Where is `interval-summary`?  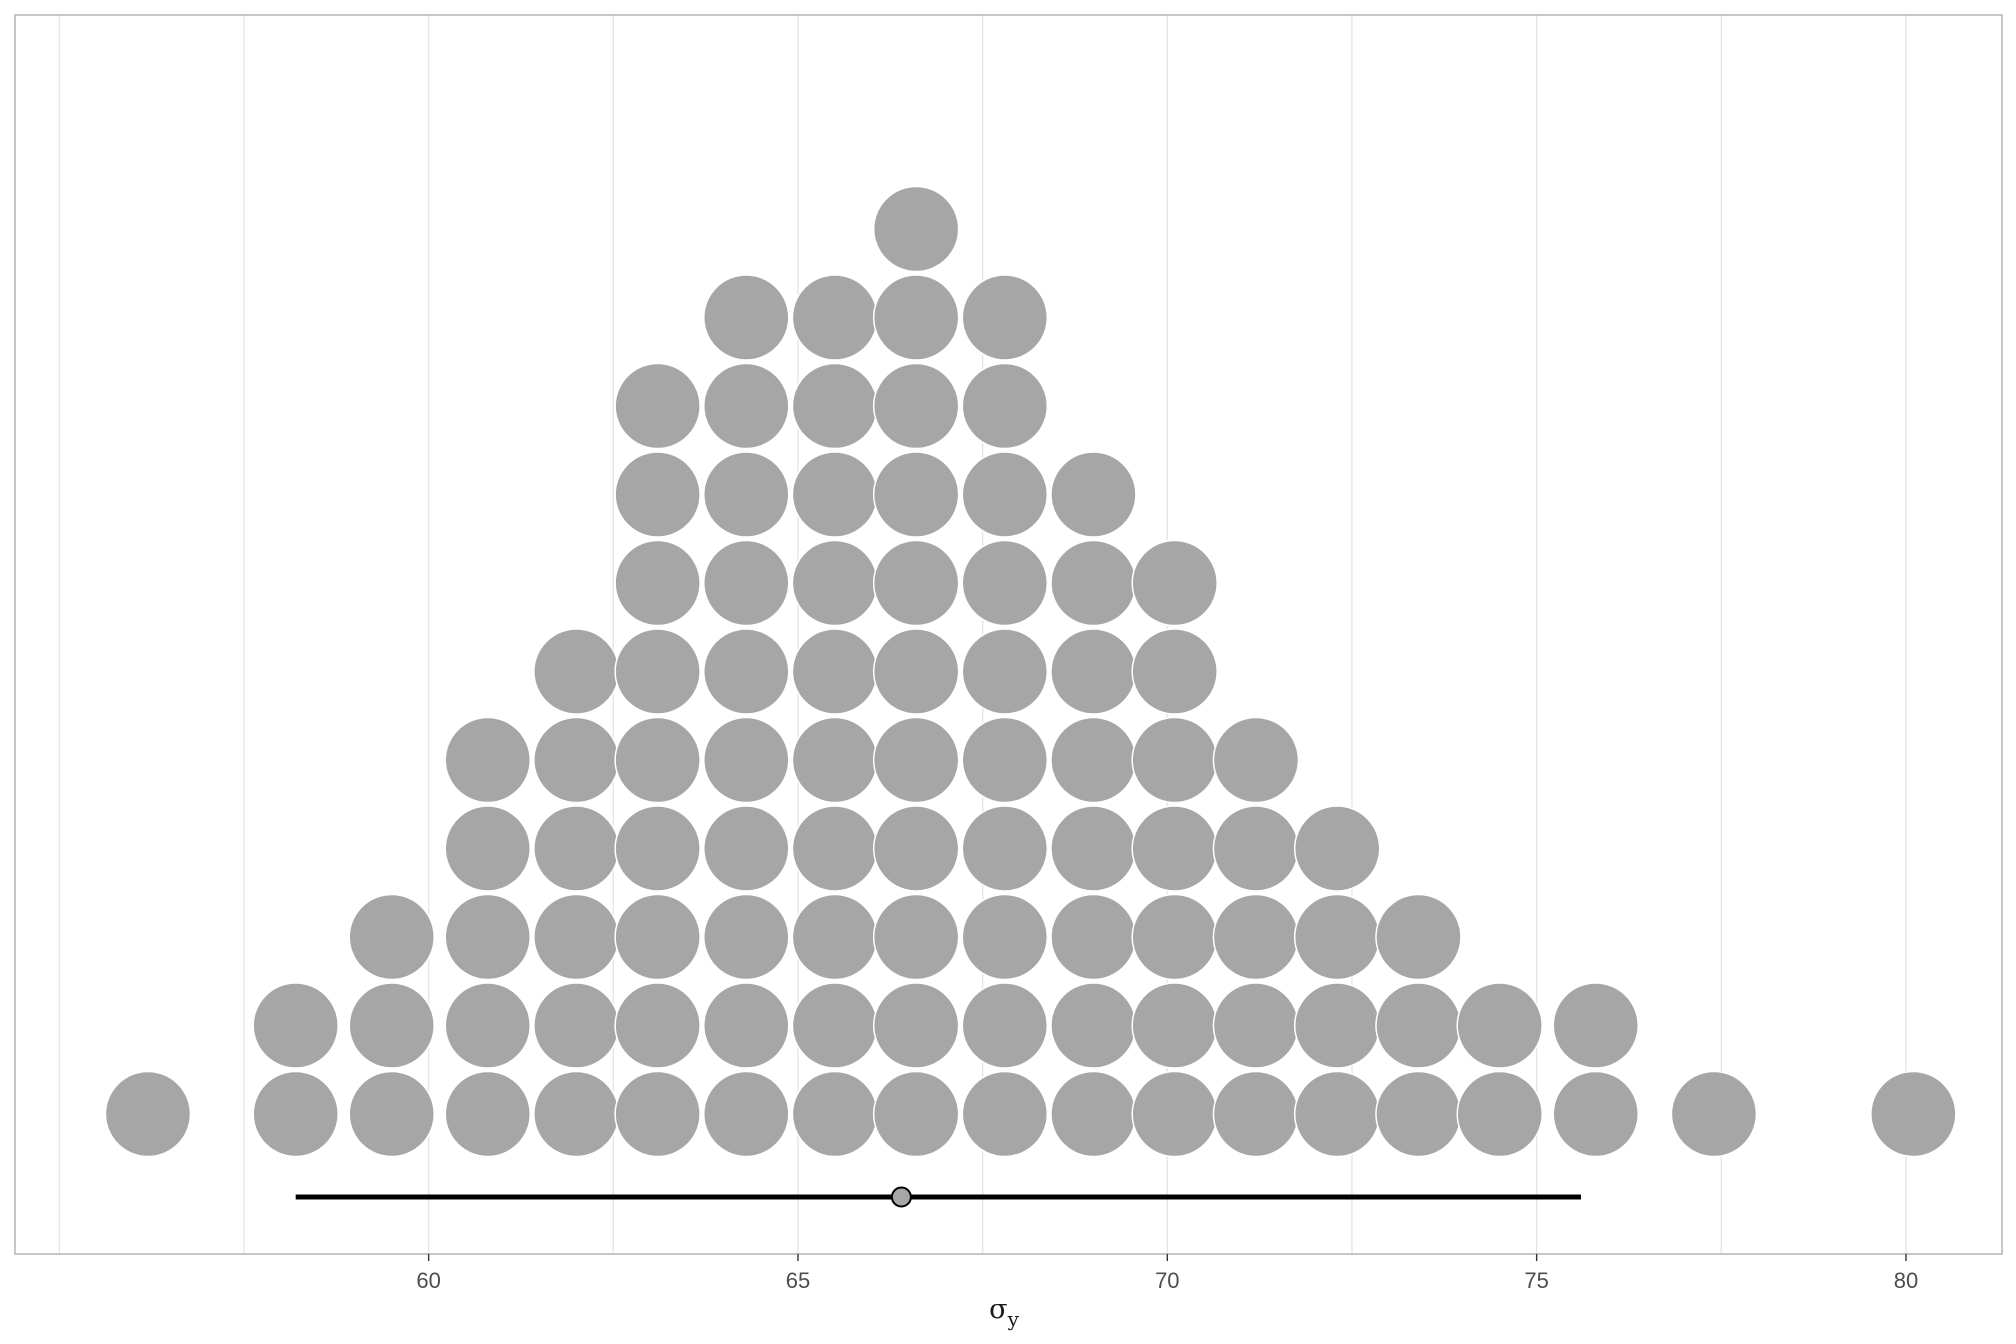 interval-summary is located at coordinates (938, 1197).